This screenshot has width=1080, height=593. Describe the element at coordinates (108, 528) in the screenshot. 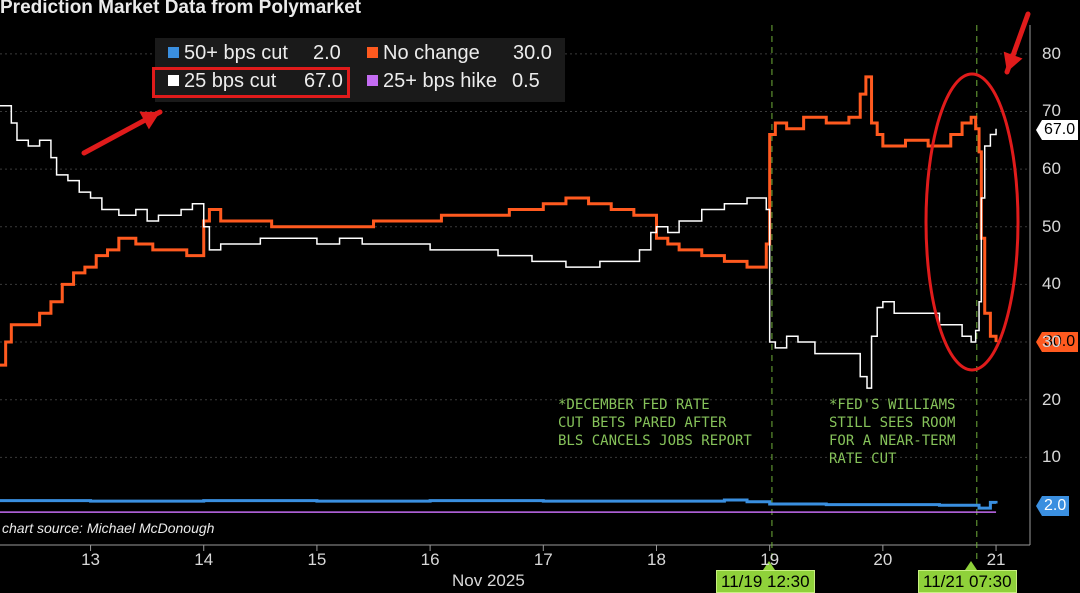

I see `chart-source: chart source: Michael McDonough` at that location.